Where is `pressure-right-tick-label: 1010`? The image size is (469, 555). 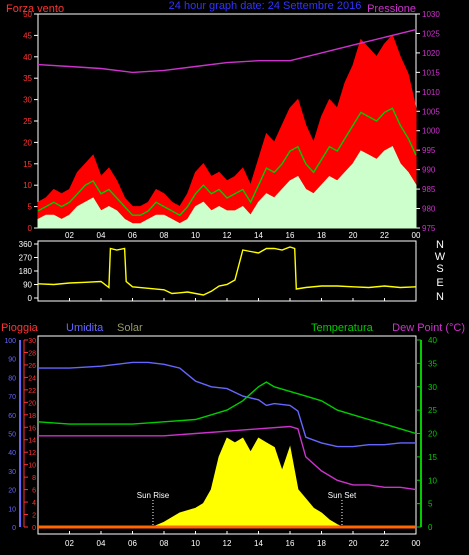 pressure-right-tick-label: 1010 is located at coordinates (431, 92).